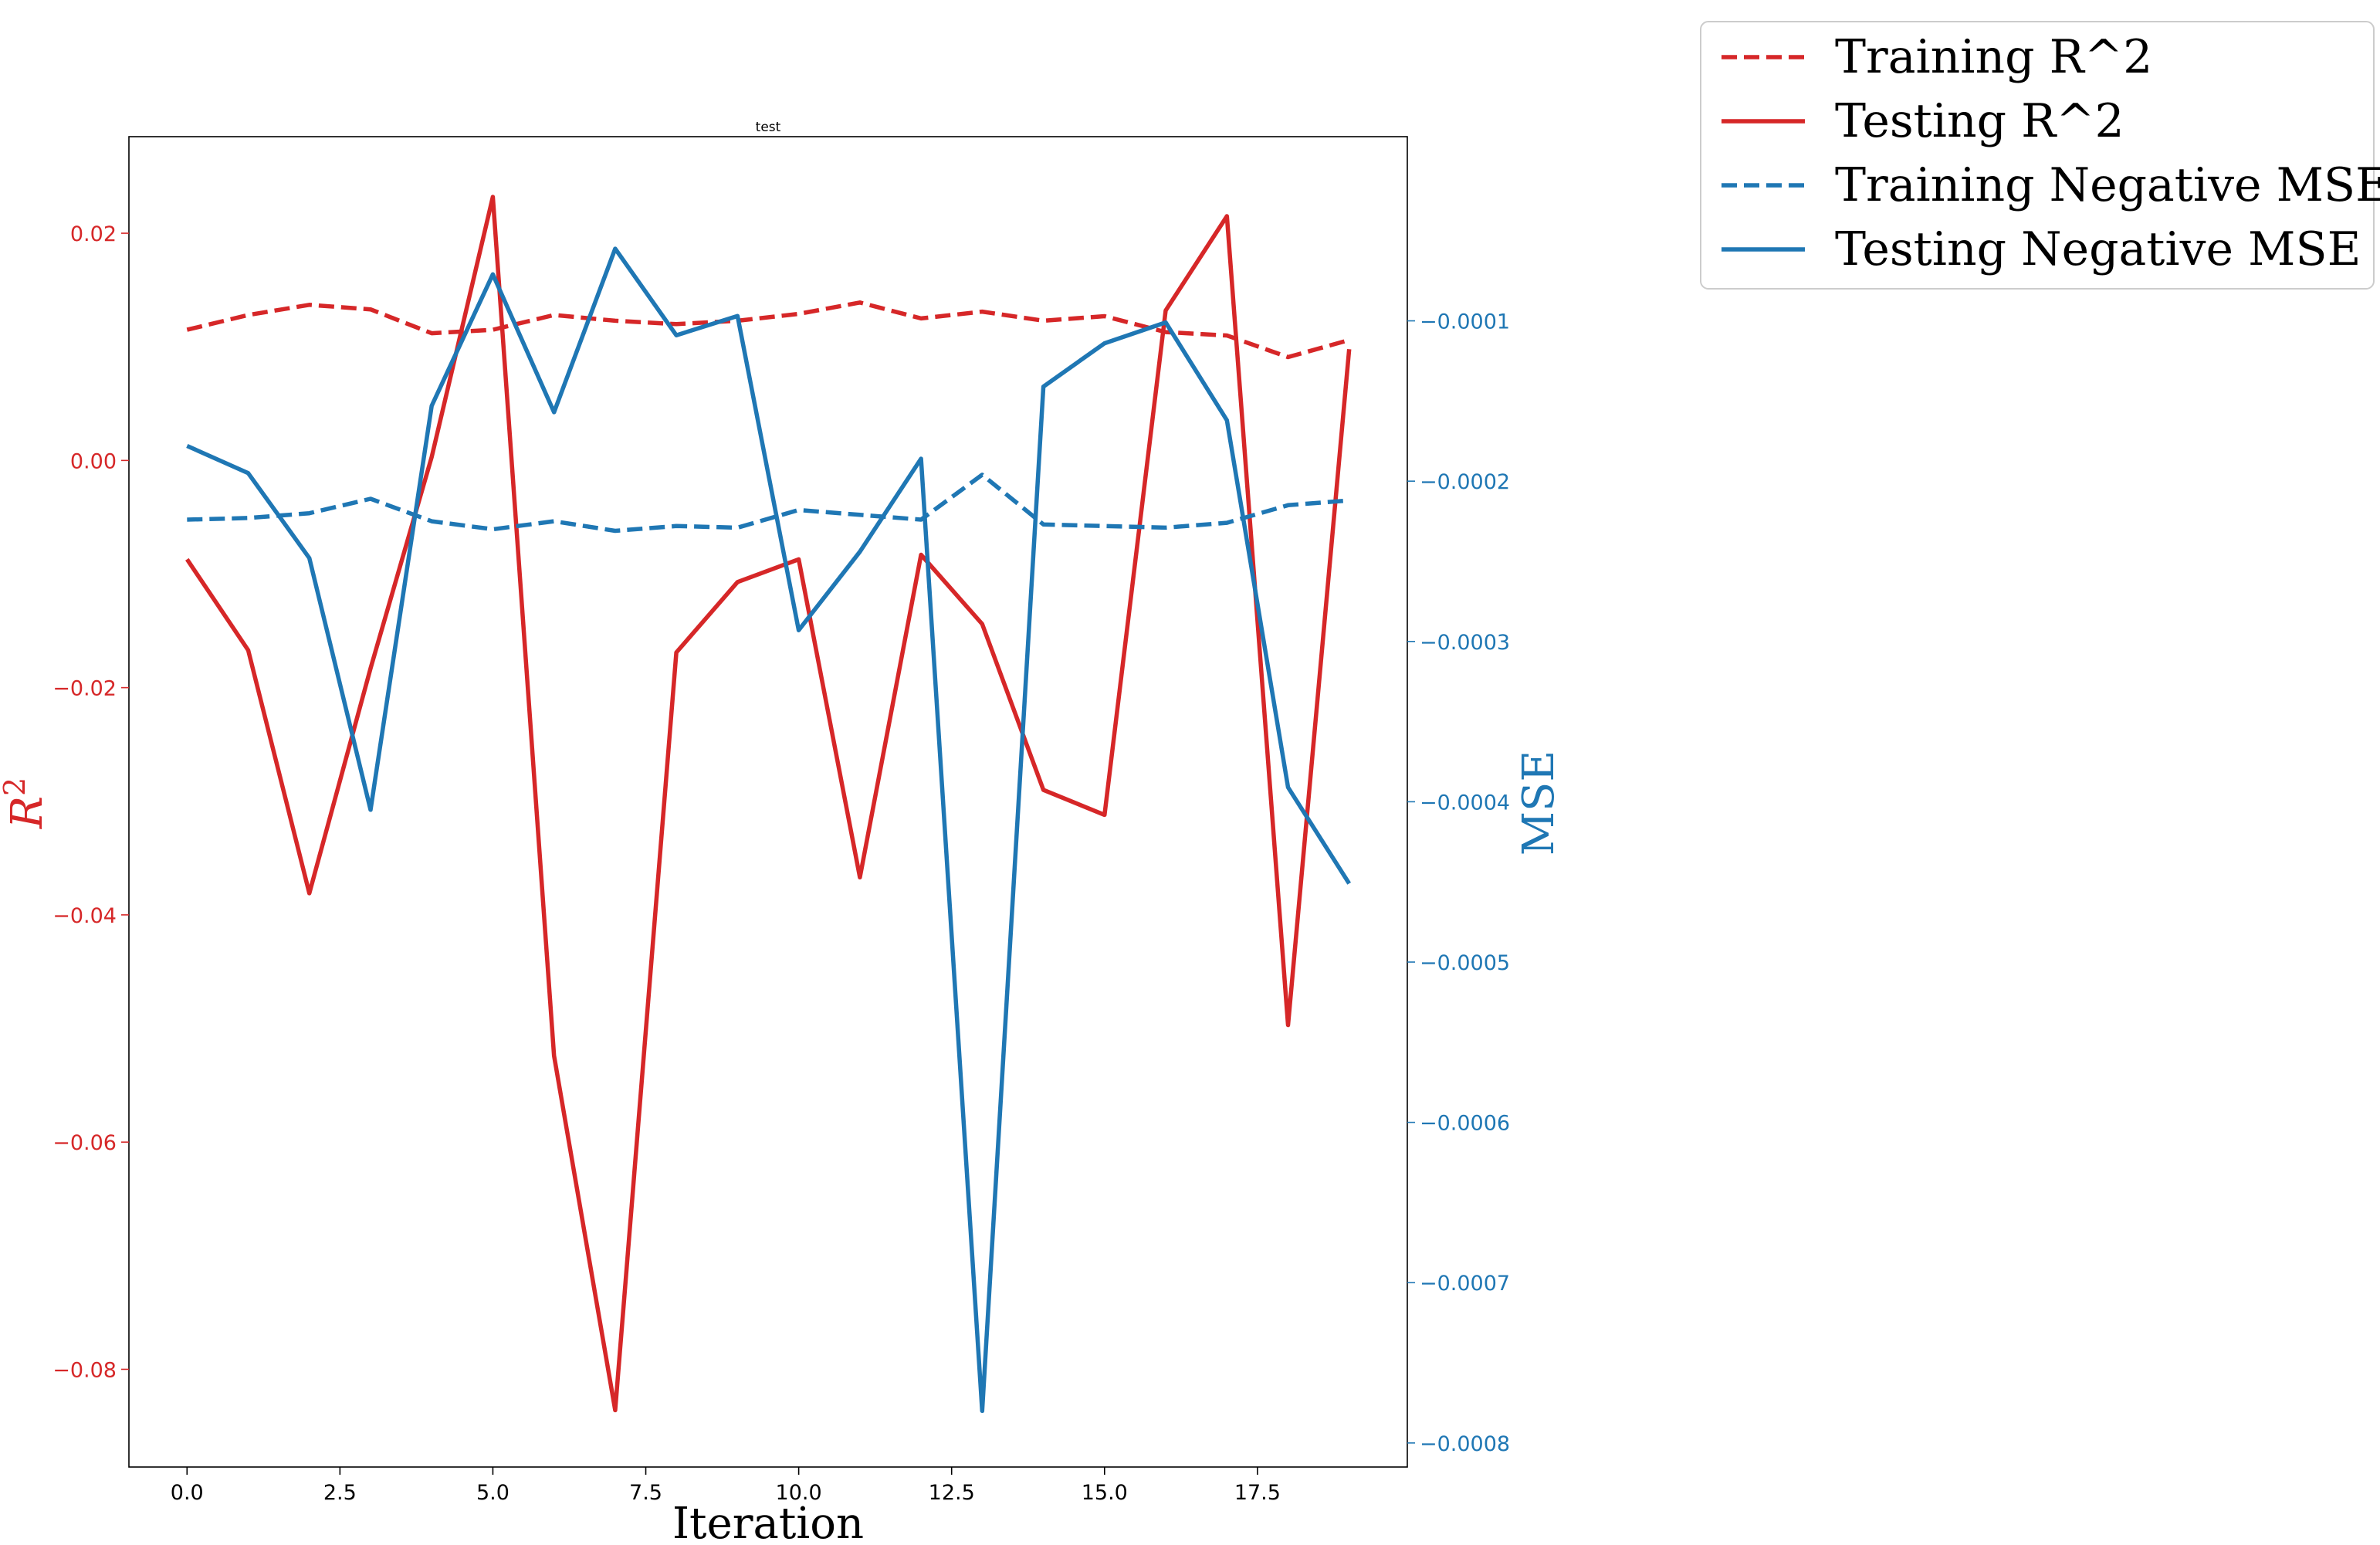 The height and width of the screenshot is (1545, 2380). I want to click on left-y-tick-label: −0.06, so click(84, 1143).